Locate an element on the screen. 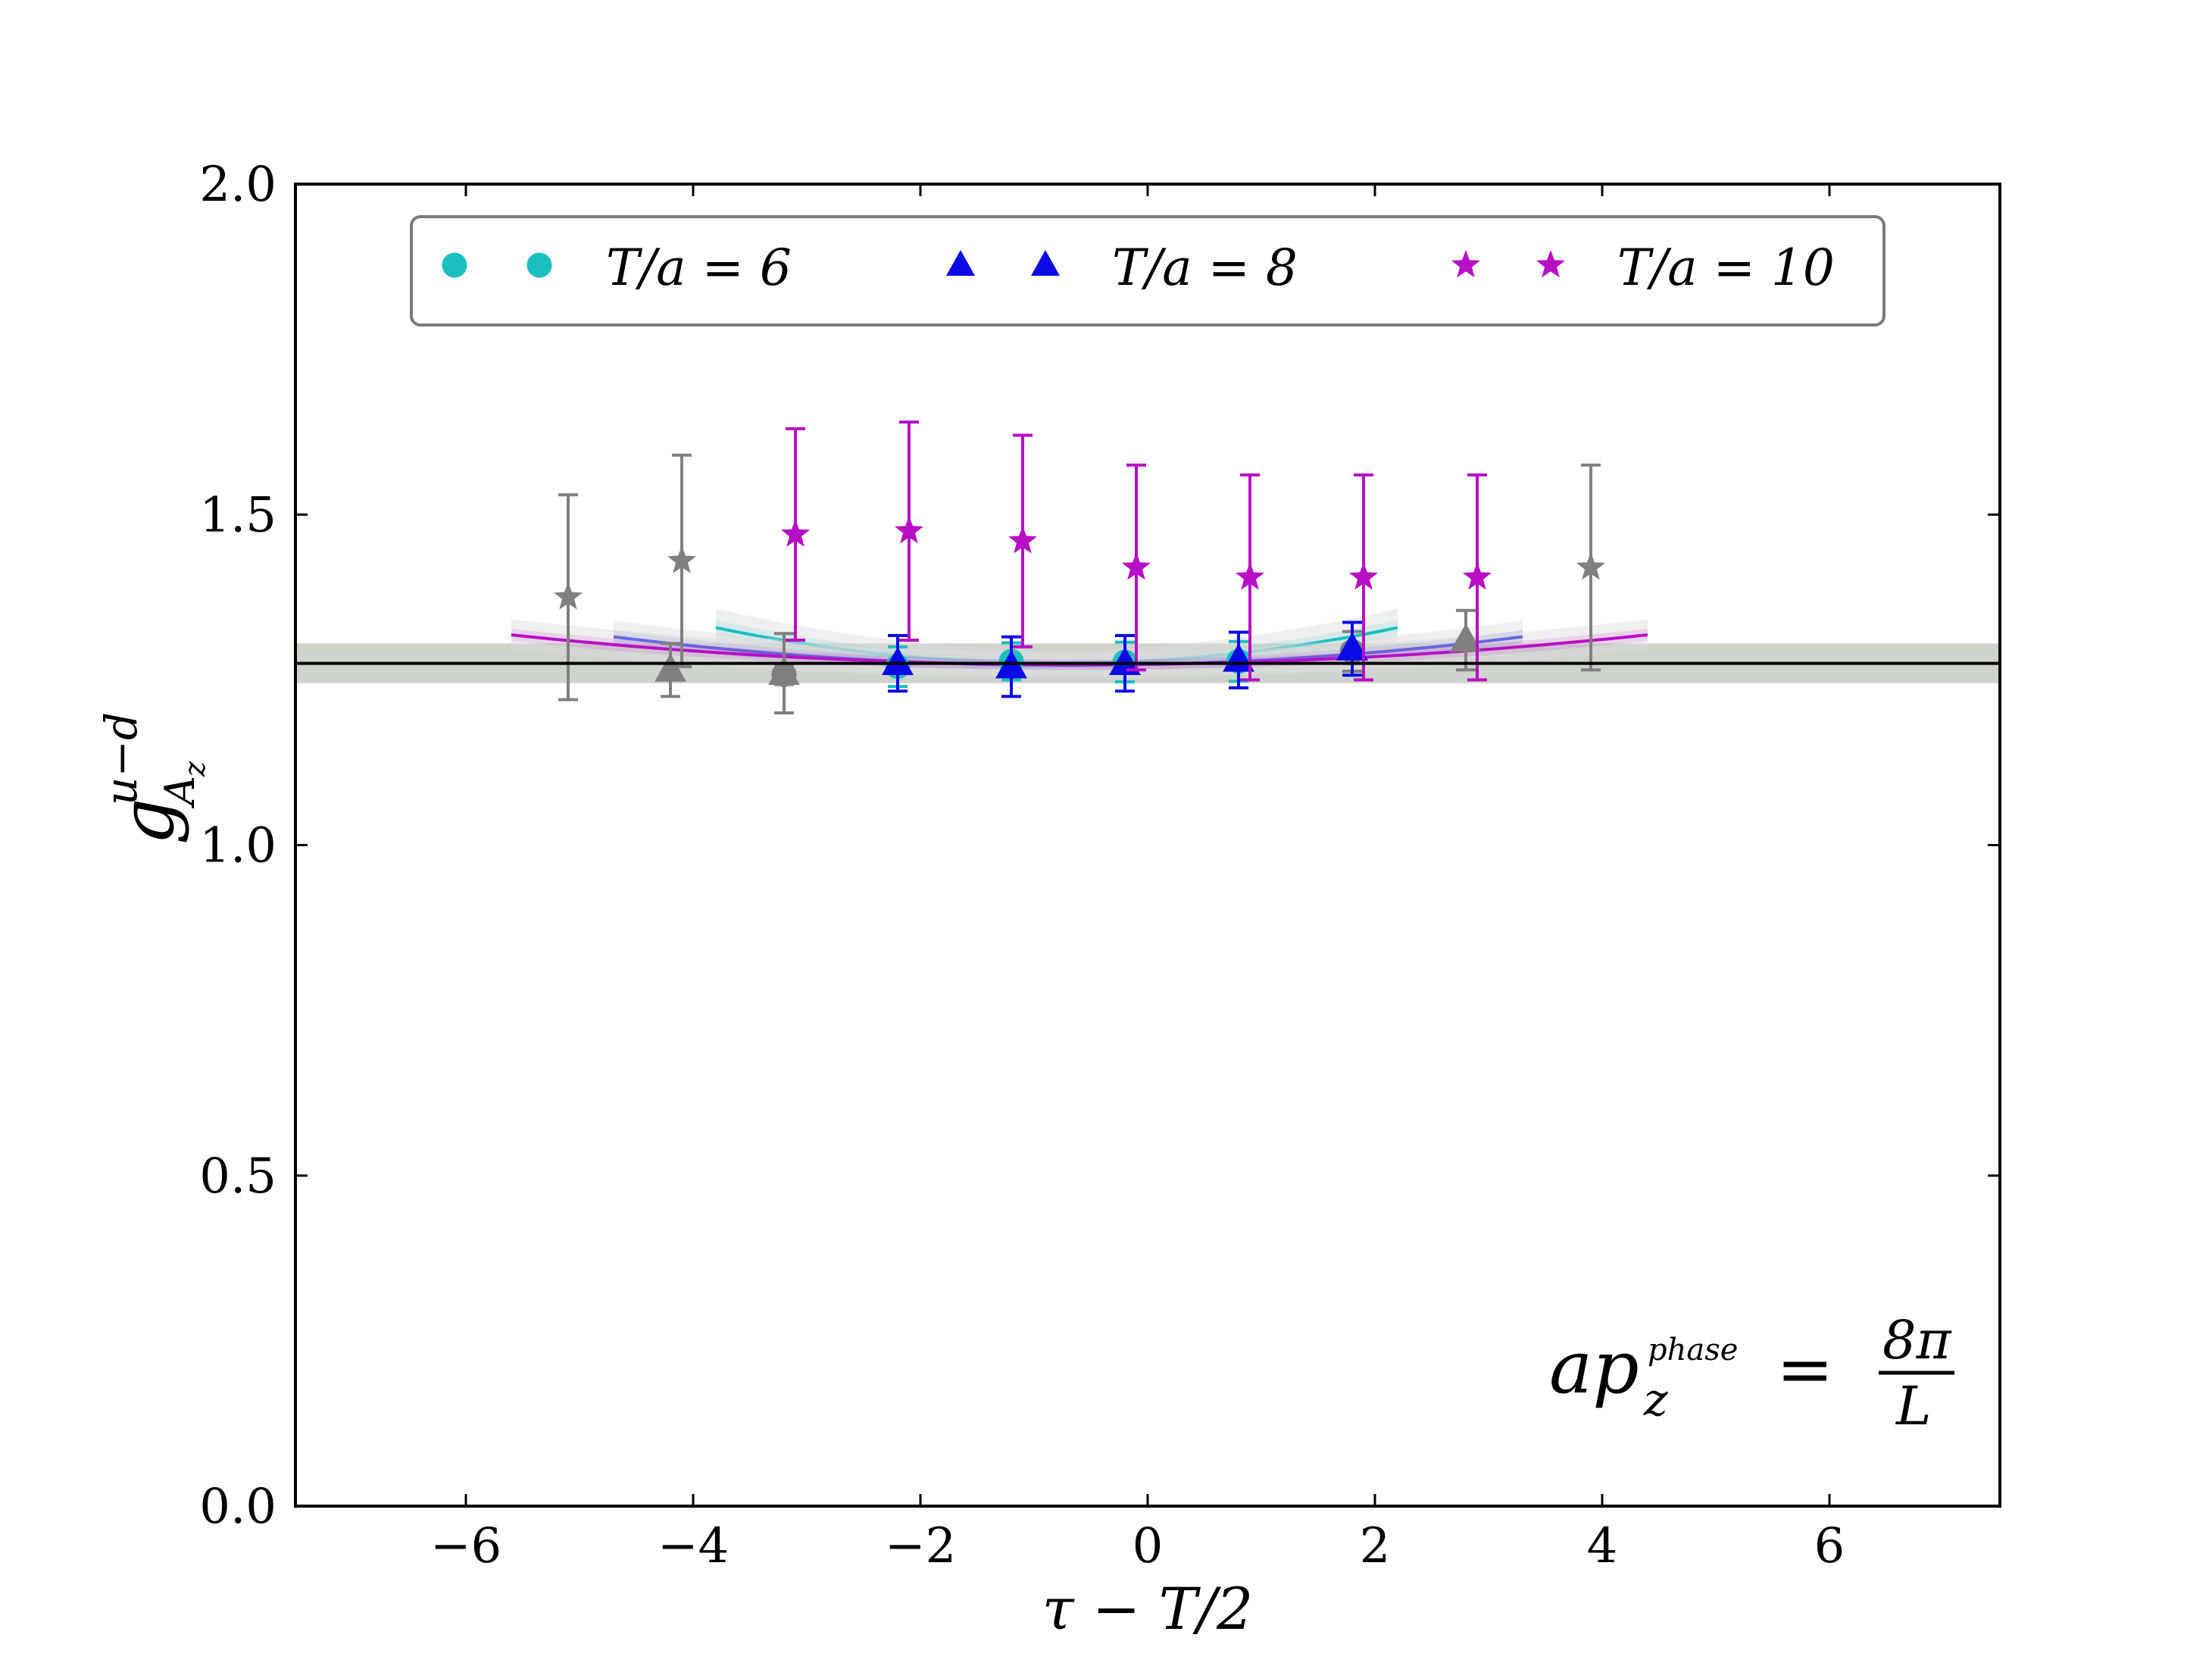  annotation-numerator: 8π is located at coordinates (1918, 1340).